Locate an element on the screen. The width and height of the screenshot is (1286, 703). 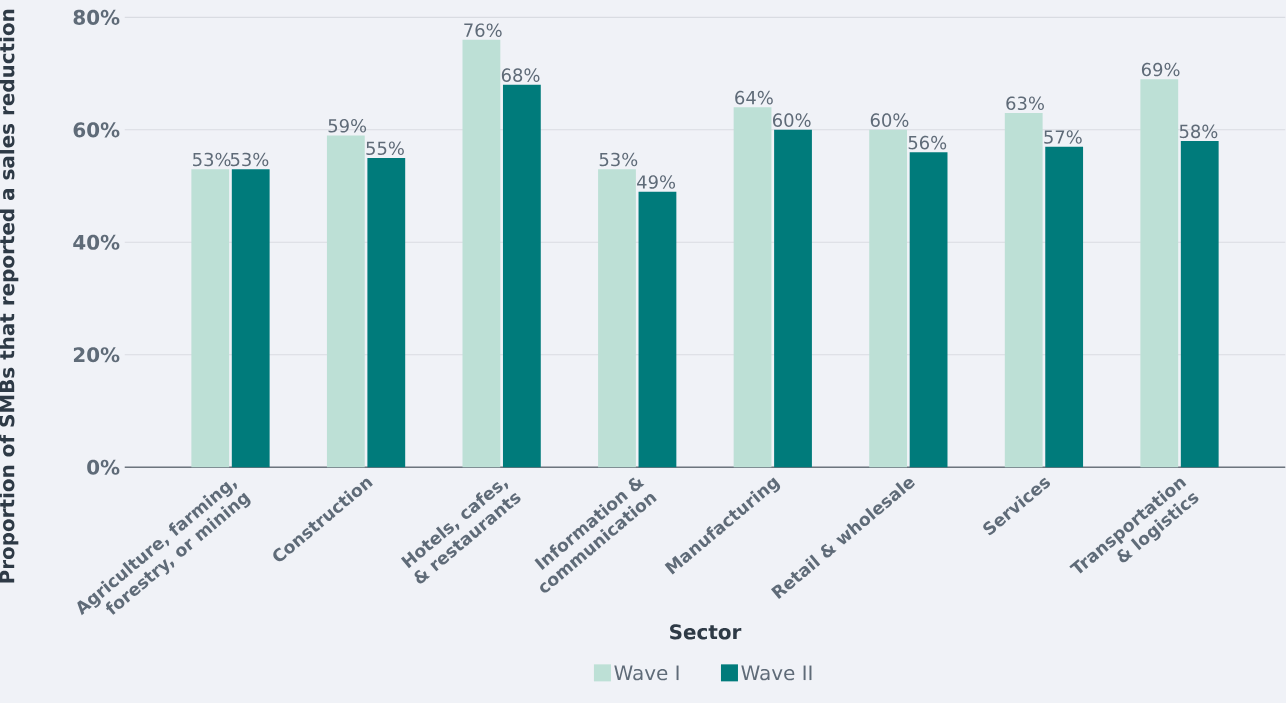
data-label: 64% is located at coordinates (754, 97).